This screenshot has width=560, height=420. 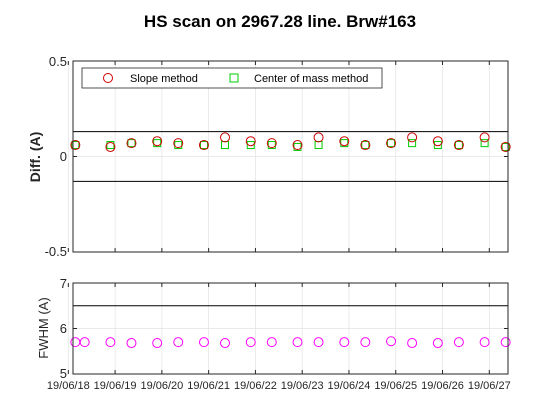 I want to click on legend-marker-center-of-mass, so click(x=234, y=78).